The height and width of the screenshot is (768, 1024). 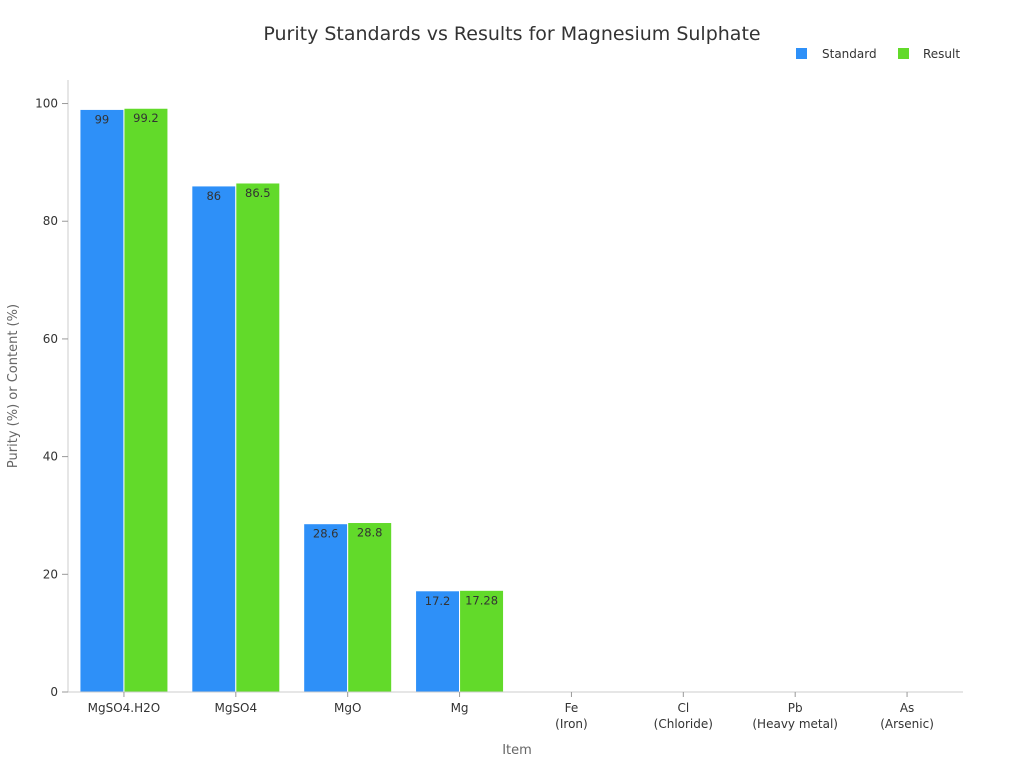 What do you see at coordinates (795, 724) in the screenshot?
I see `x-tick-label: (Heavy metal)` at bounding box center [795, 724].